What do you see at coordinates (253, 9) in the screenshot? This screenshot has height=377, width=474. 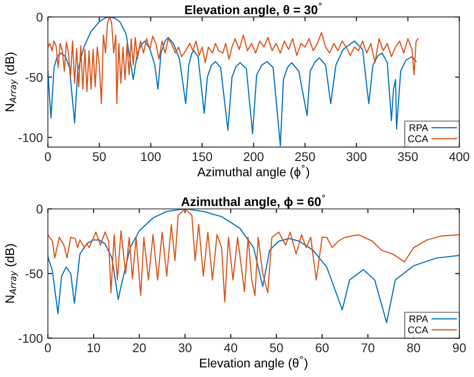 I see `chart-title: Elevation angle, θ = 30$^{°}$` at bounding box center [253, 9].